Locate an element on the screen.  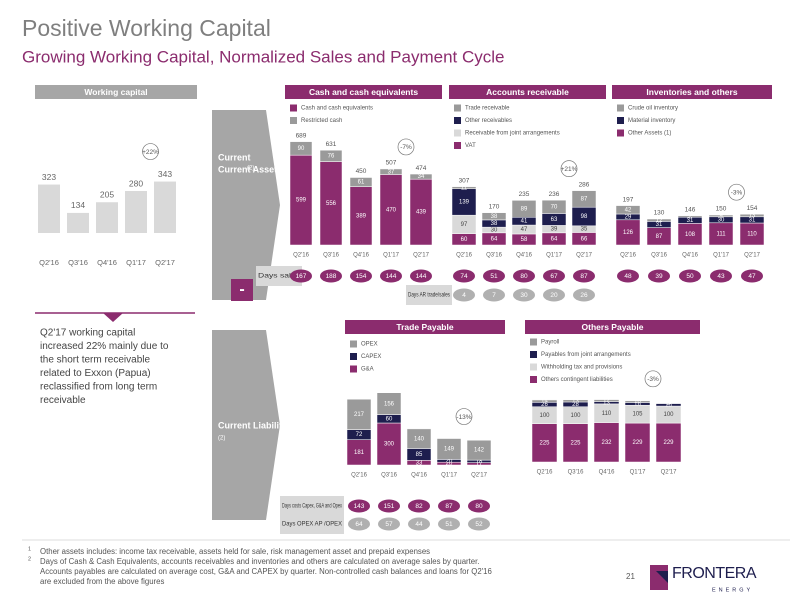
panel-title: Inventories and others is located at coordinates (691, 92).